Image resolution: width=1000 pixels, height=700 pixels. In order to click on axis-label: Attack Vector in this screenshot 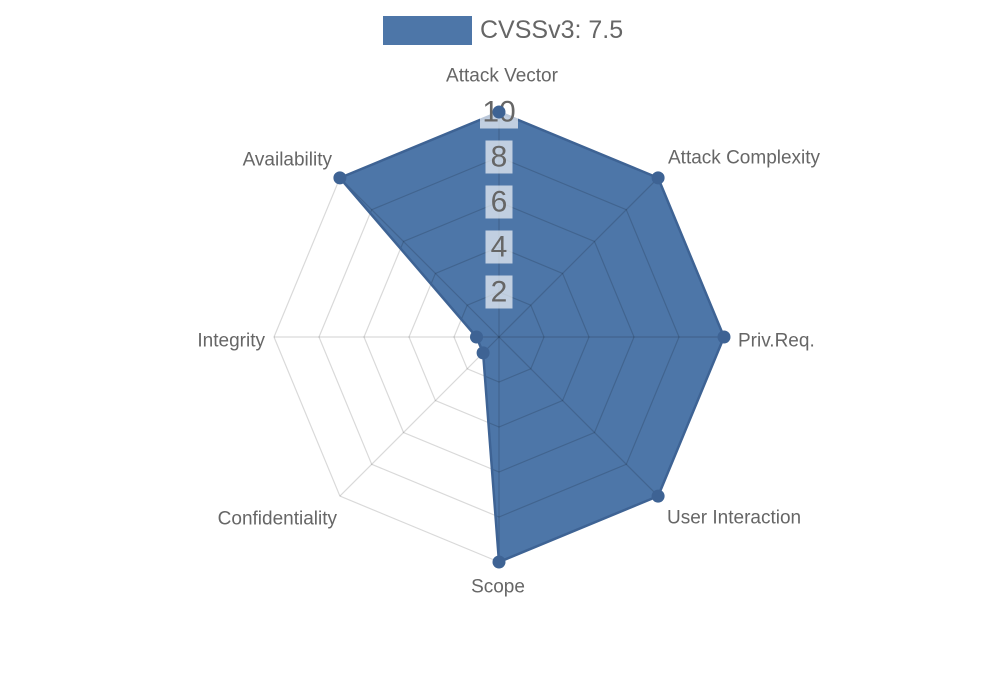, I will do `click(502, 76)`.